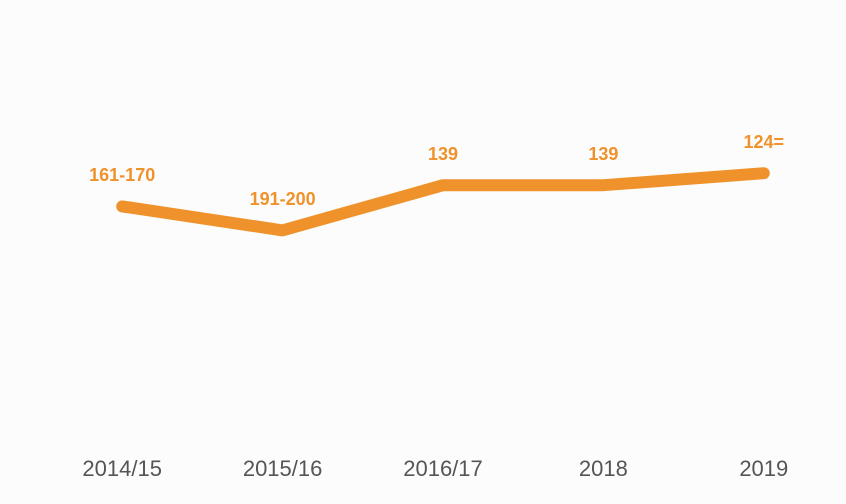 Image resolution: width=846 pixels, height=504 pixels. What do you see at coordinates (763, 468) in the screenshot?
I see `x-tick-label: 2019` at bounding box center [763, 468].